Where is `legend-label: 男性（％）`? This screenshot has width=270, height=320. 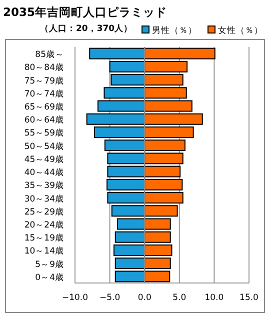 legend-label: 男性（％） is located at coordinates (174, 30).